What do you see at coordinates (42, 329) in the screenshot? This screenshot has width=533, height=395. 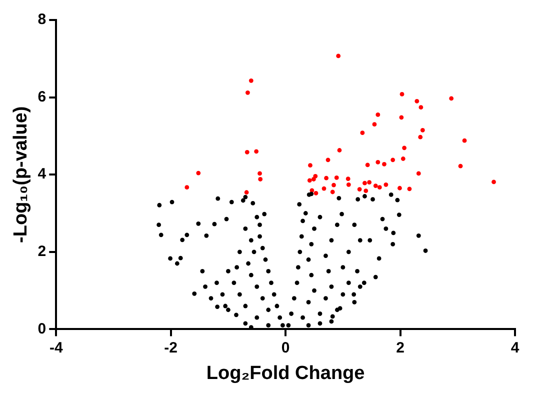 I see `y-tick-label: 0` at bounding box center [42, 329].